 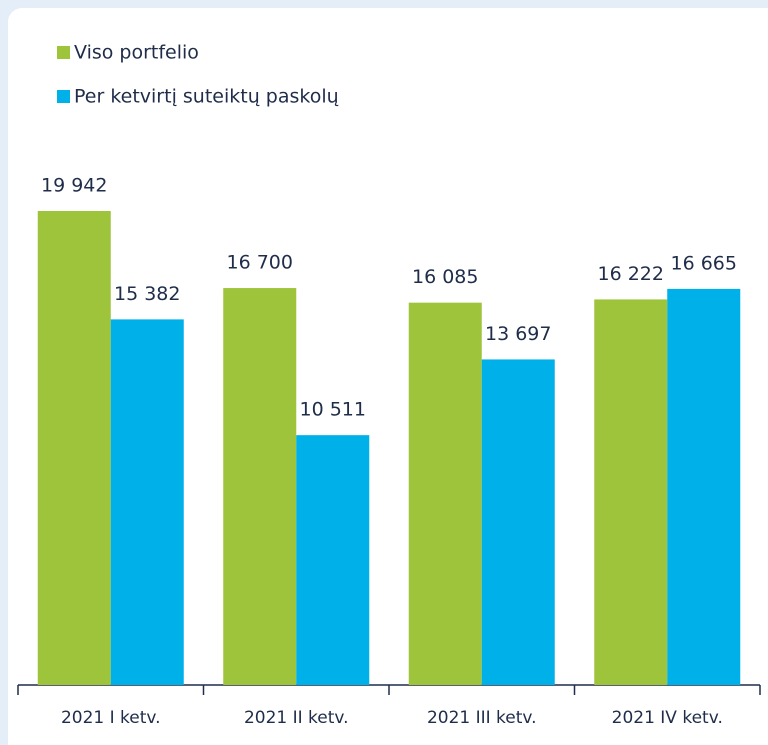 I want to click on value-label: 16 222, so click(x=631, y=274).